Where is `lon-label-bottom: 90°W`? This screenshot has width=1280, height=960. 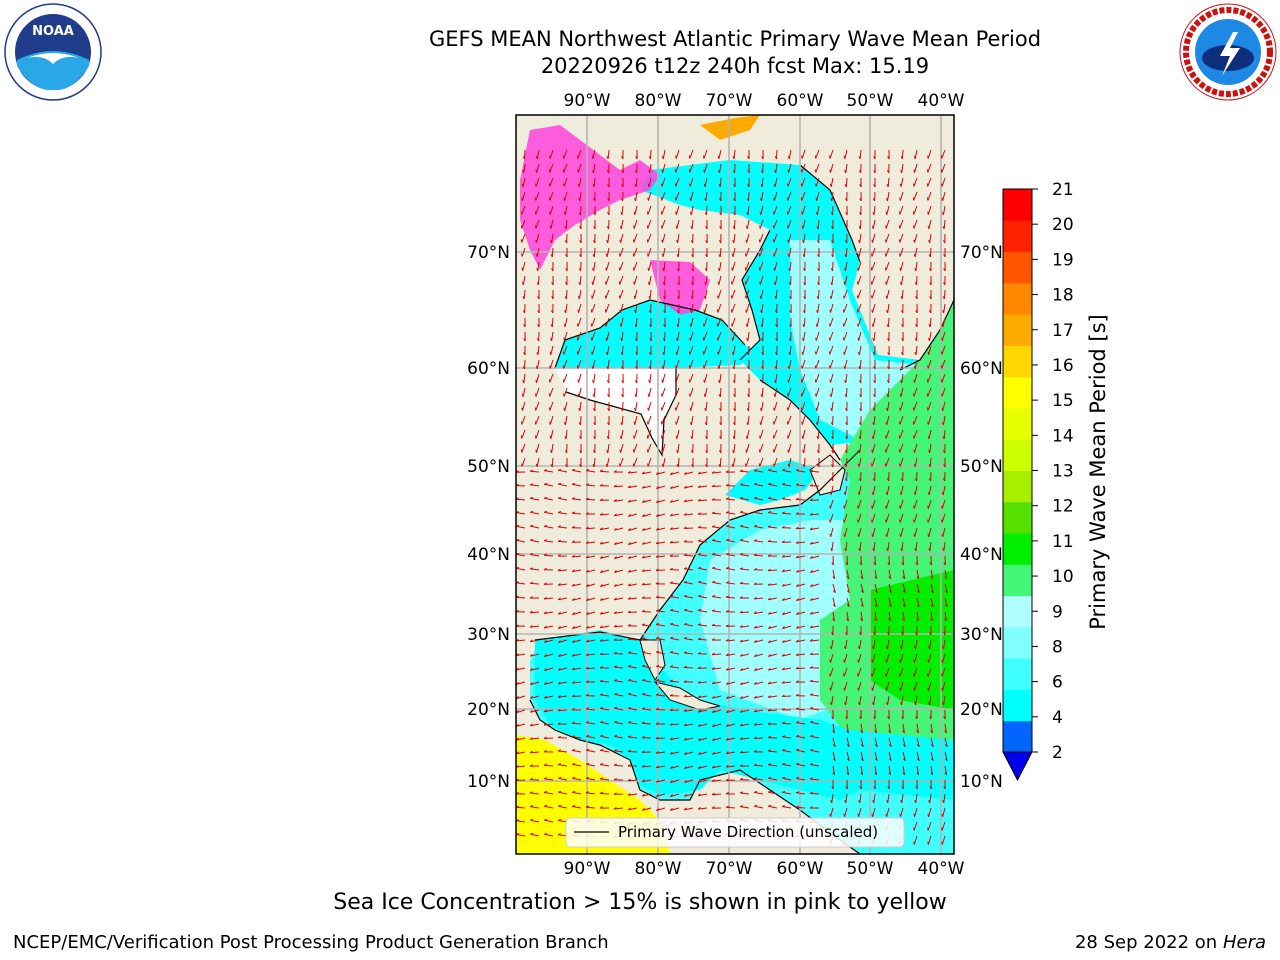
lon-label-bottom: 90°W is located at coordinates (587, 869).